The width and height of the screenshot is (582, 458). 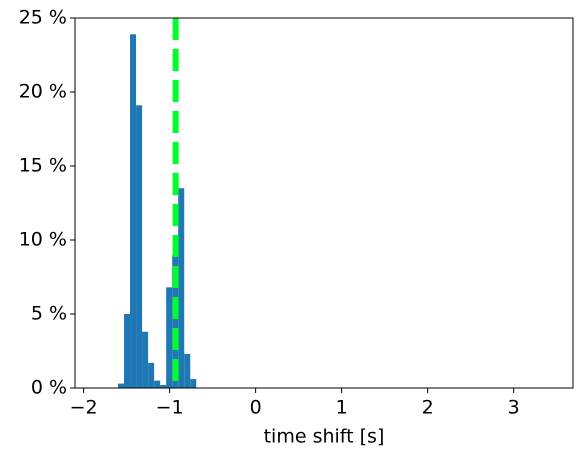 What do you see at coordinates (170, 408) in the screenshot?
I see `x-tick-label: −1` at bounding box center [170, 408].